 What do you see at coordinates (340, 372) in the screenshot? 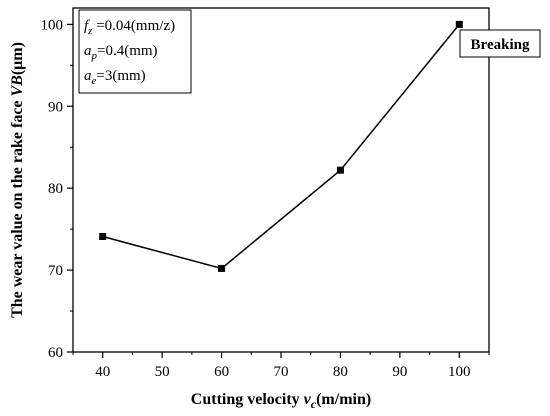
I see `x-tick-label: 80` at bounding box center [340, 372].